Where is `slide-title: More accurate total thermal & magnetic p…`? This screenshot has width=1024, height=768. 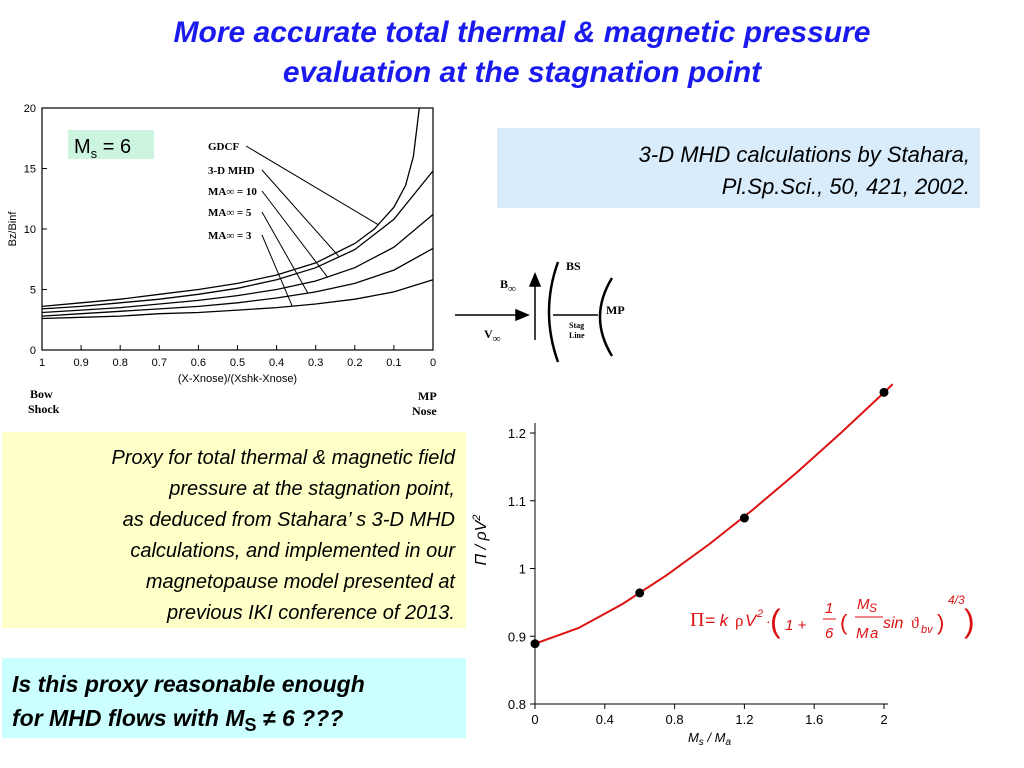 slide-title: More accurate total thermal & magnetic p… is located at coordinates (522, 32).